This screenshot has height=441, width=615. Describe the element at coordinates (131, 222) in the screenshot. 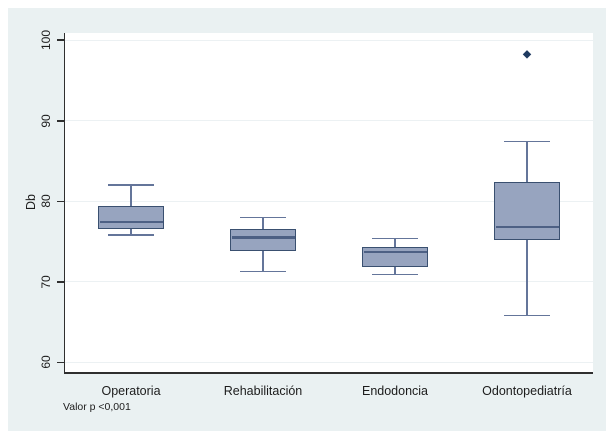

I see `median-Operatoria` at that location.